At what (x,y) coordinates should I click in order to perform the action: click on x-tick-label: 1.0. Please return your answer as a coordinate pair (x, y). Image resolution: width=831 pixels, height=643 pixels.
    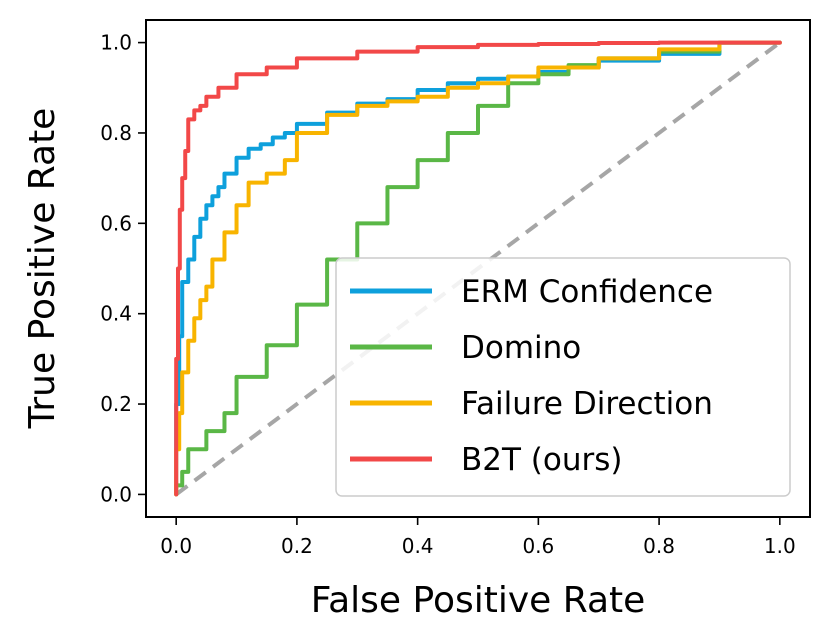
    Looking at the image, I should click on (780, 546).